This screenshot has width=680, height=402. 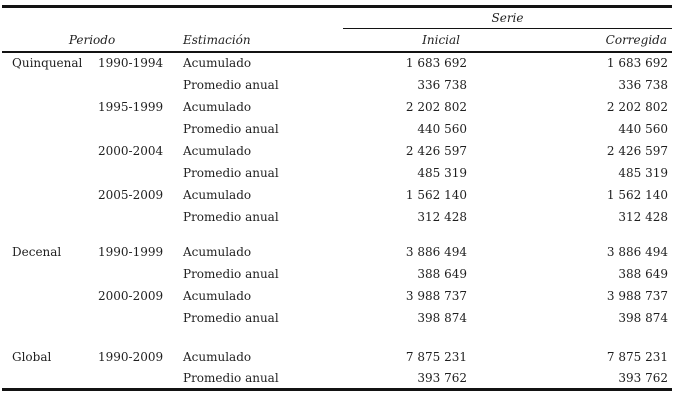 I want to click on table-row: 2000-2004 Acumulado 2 426 597 2 426 597, so click(x=337, y=151).